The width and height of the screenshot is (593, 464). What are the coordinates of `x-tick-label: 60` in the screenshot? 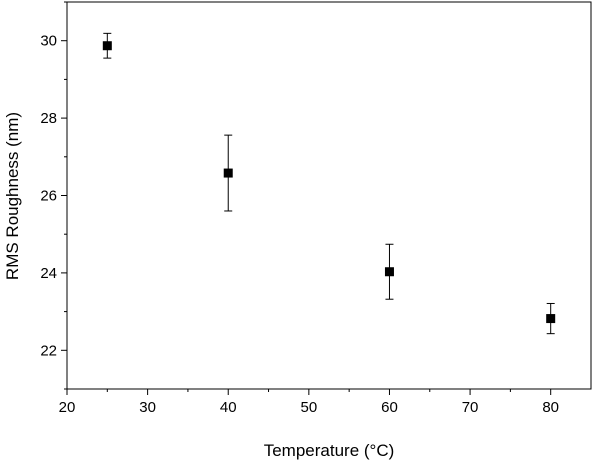 It's located at (389, 407).